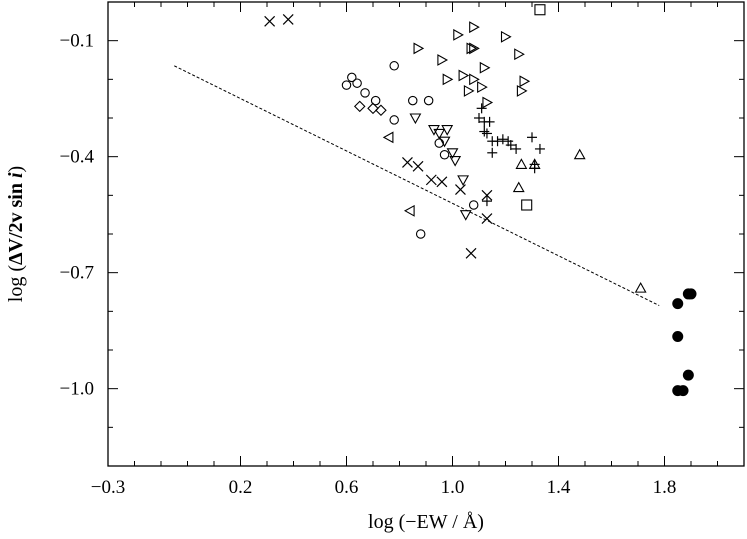 This screenshot has width=747, height=539. What do you see at coordinates (77, 389) in the screenshot?
I see `y-tick-label: −1.0` at bounding box center [77, 389].